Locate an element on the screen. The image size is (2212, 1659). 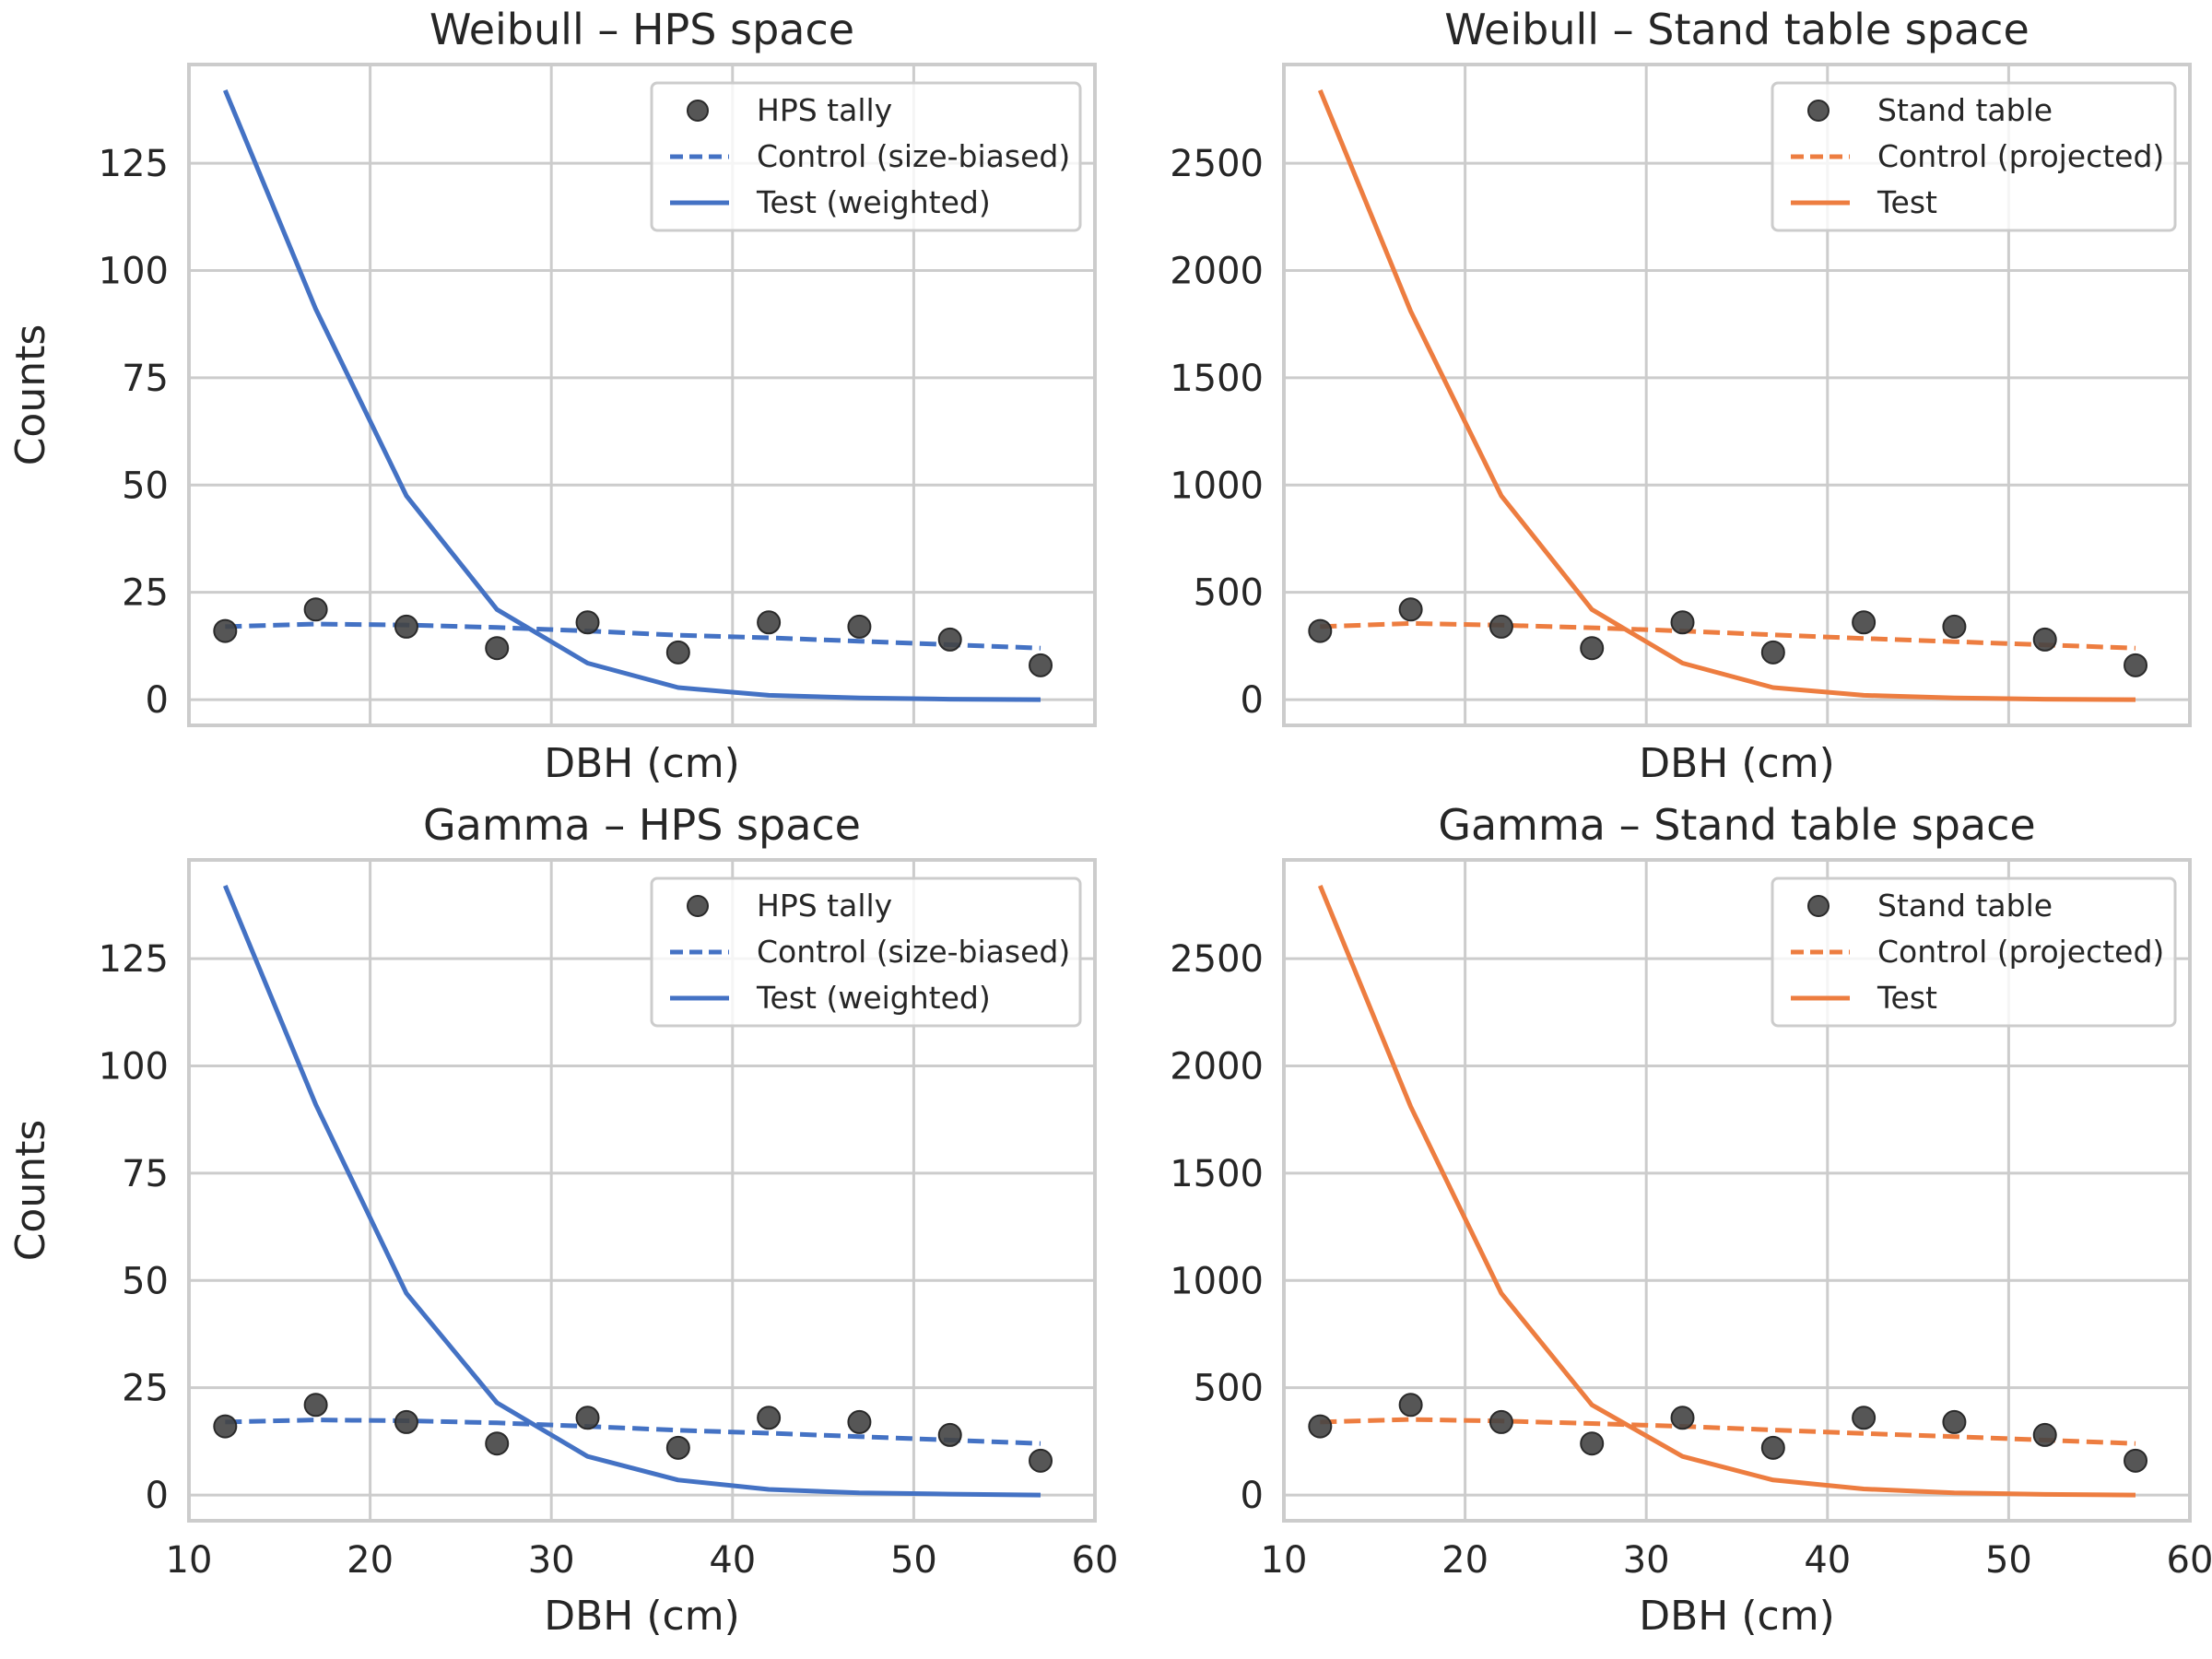
legend-label: Test is located at coordinates (1907, 202).